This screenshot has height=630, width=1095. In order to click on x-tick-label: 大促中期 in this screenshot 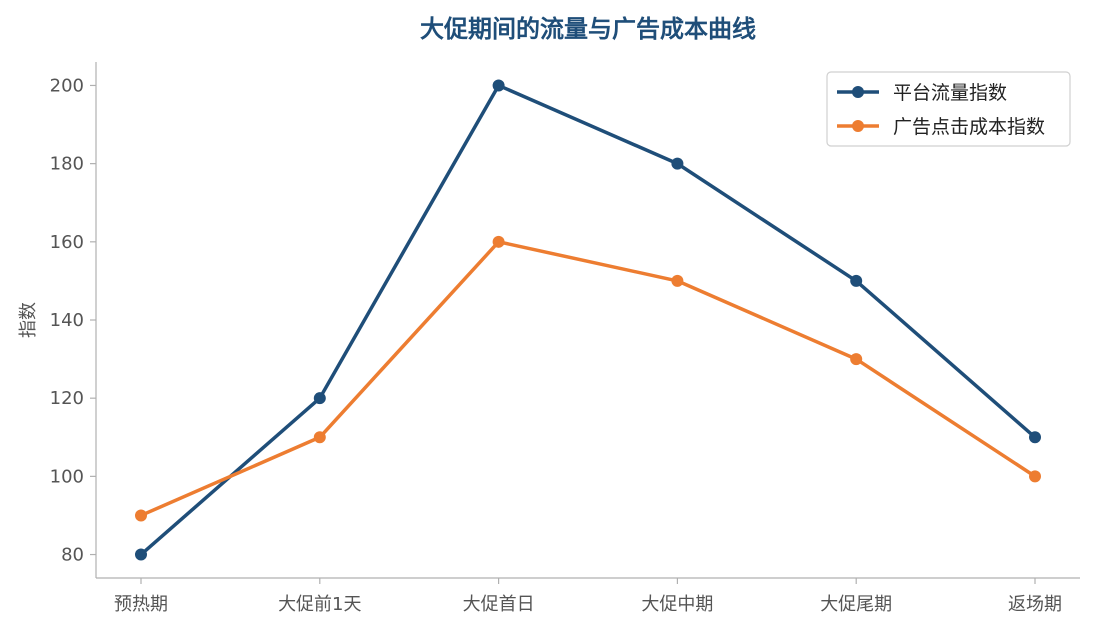, I will do `click(677, 604)`.